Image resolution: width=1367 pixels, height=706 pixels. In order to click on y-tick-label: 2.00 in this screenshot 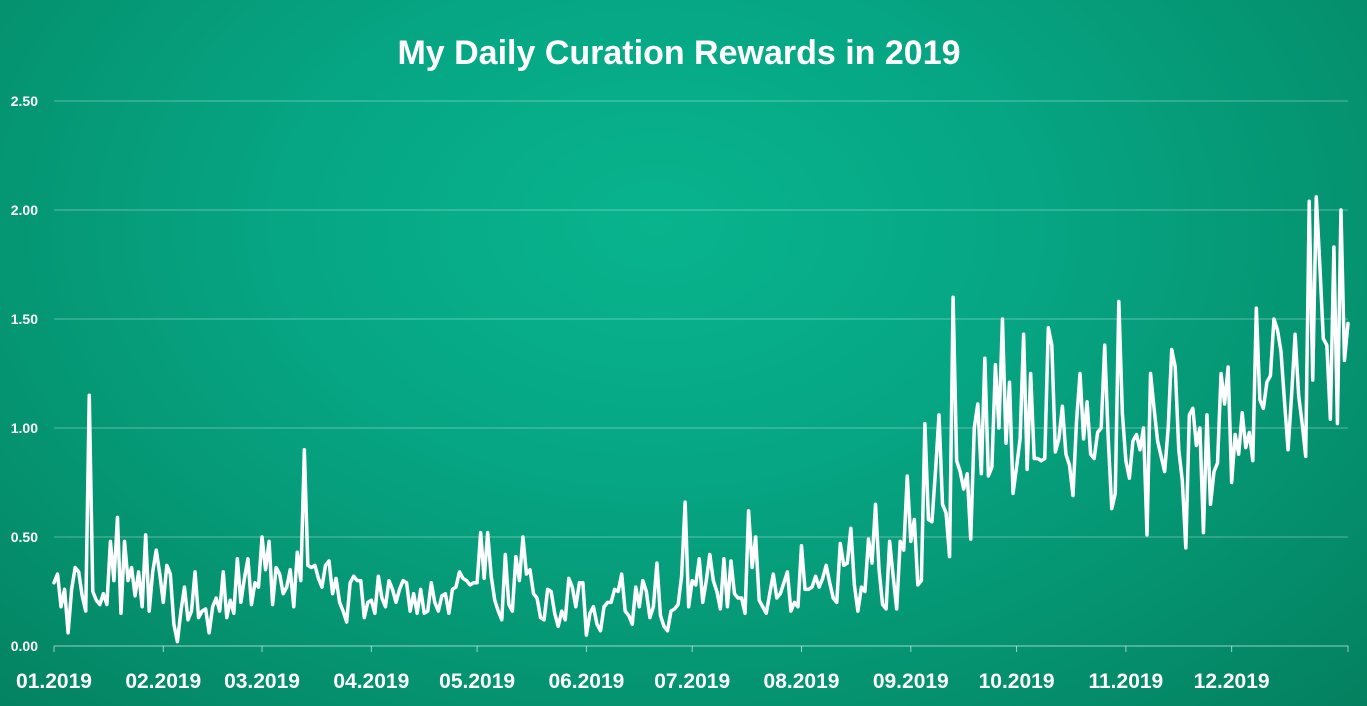, I will do `click(24, 210)`.